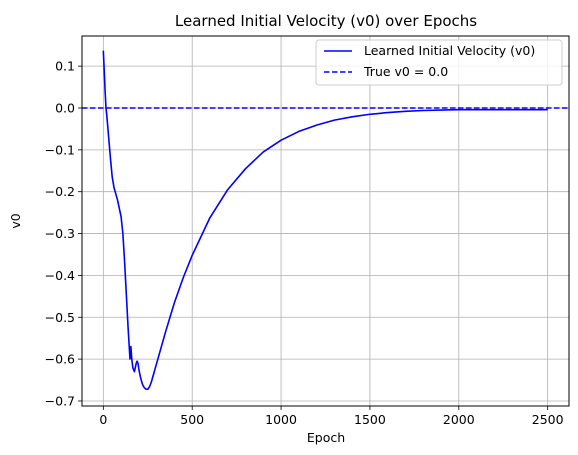  Describe the element at coordinates (60, 275) in the screenshot. I see `y-tick-label: −0.4` at that location.